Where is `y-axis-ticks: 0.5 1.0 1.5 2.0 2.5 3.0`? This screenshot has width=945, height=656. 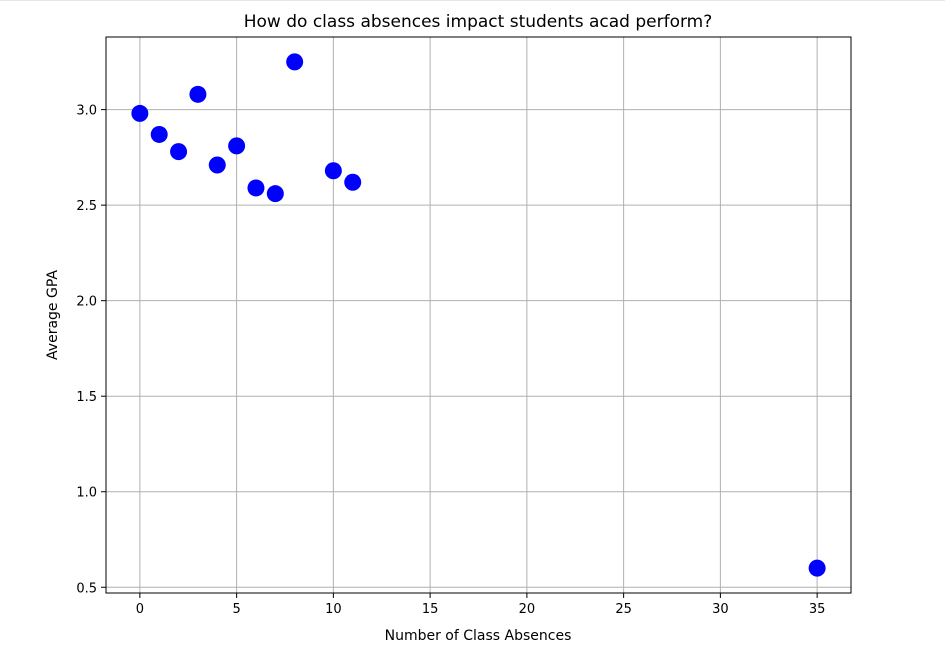
y-axis-ticks: 0.5 1.0 1.5 2.0 2.5 3.0 is located at coordinates (91, 350).